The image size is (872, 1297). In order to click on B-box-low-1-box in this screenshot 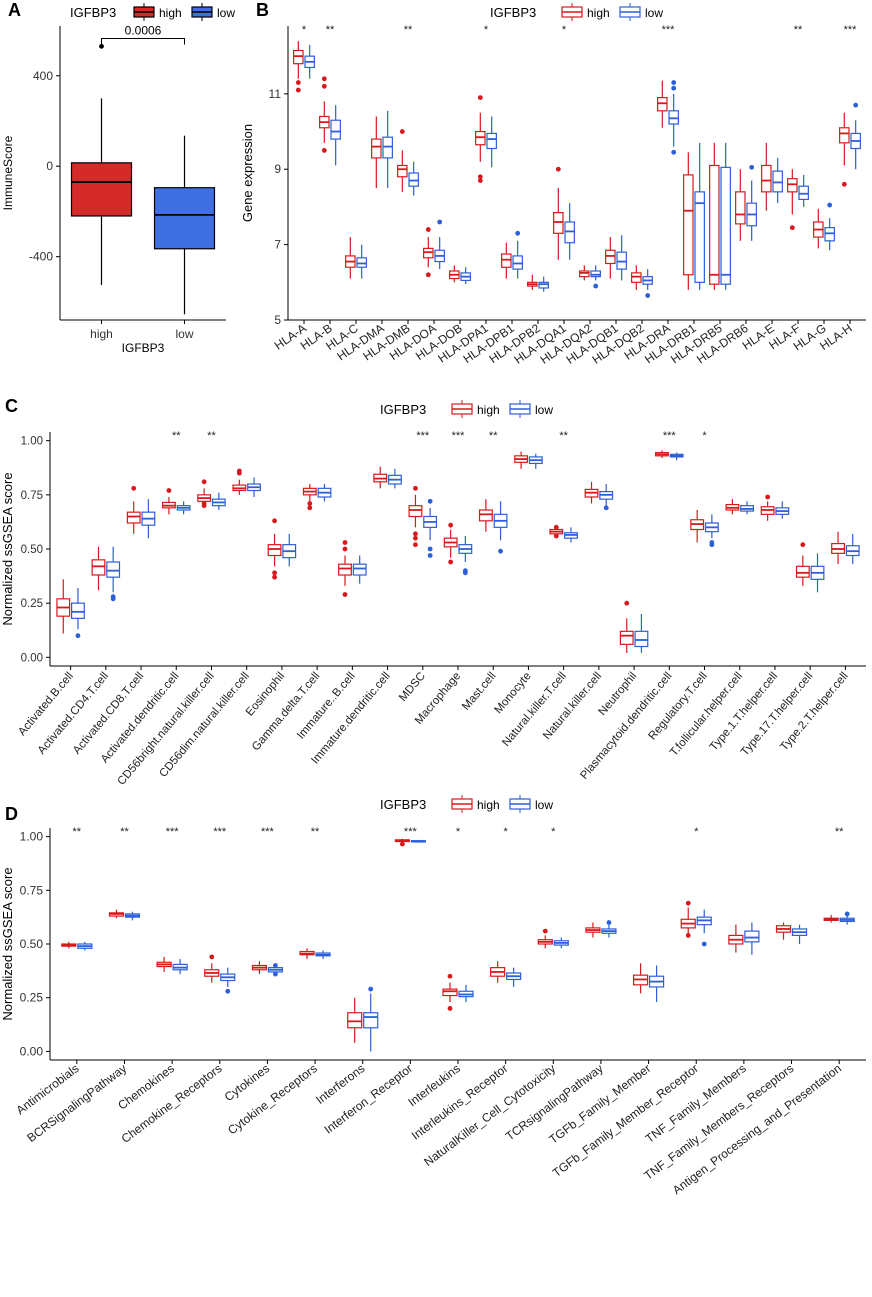, I will do `click(335, 129)`.